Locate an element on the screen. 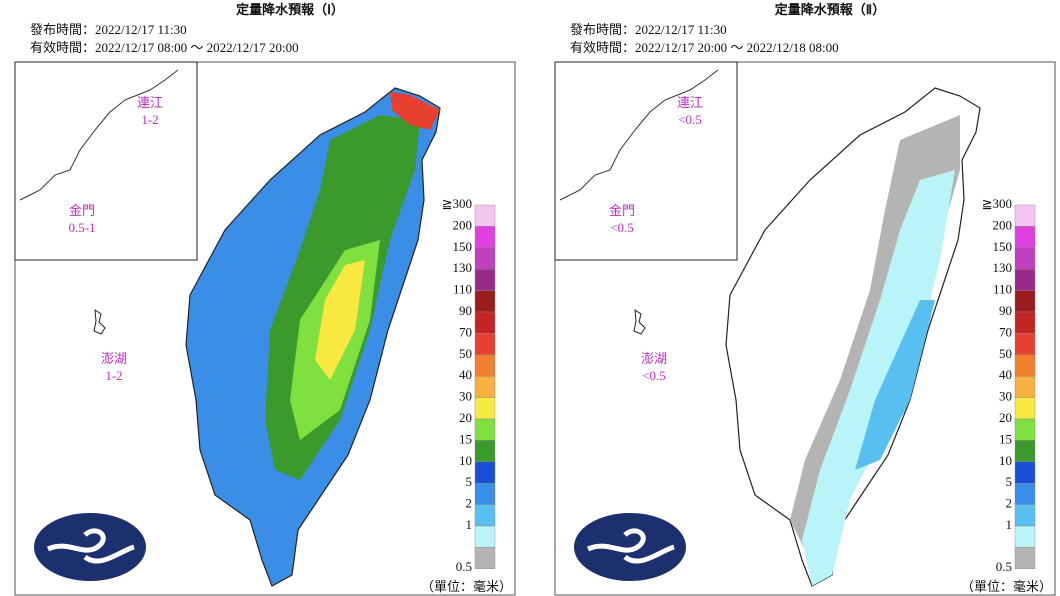 This screenshot has width=1060, height=596. panel-title: 定量降水預報（Ⅰ） is located at coordinates (289, 9).